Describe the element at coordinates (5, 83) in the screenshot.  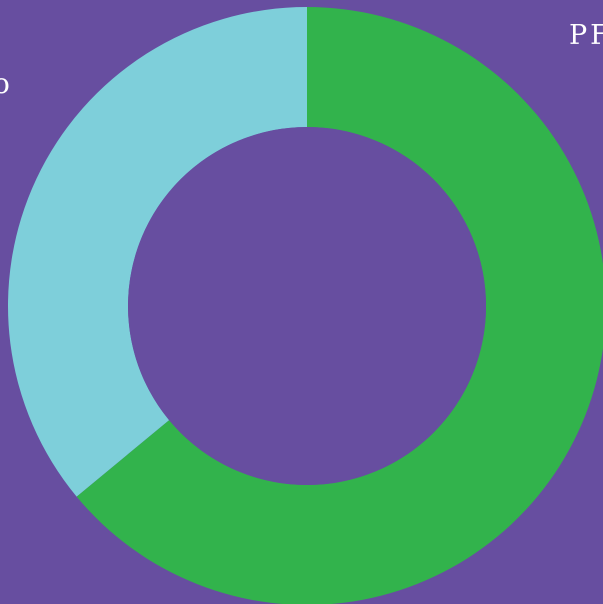
I see `left-edge-glyph: o` at that location.